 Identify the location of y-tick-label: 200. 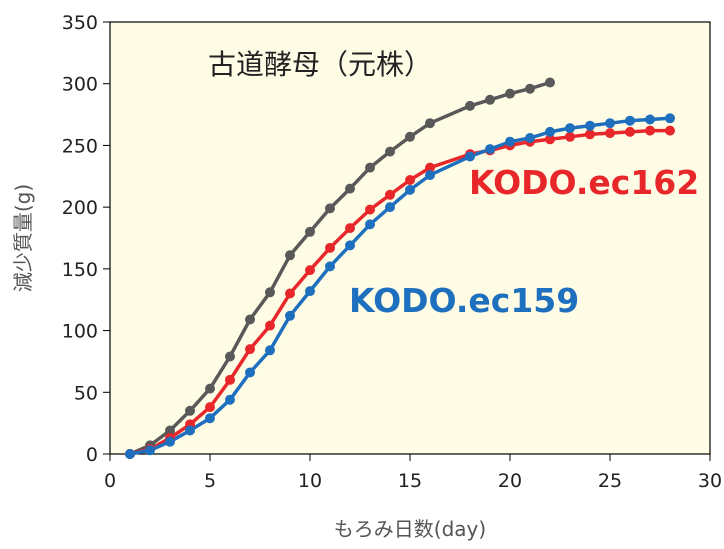
(80, 208).